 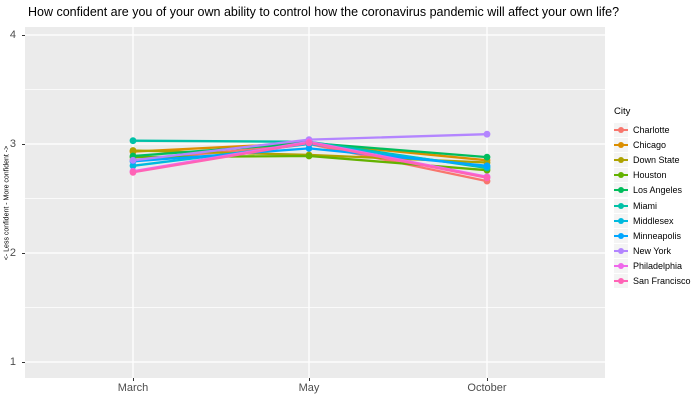 I want to click on y-axis-title: <- Less confident - More confident ->, so click(x=7, y=203).